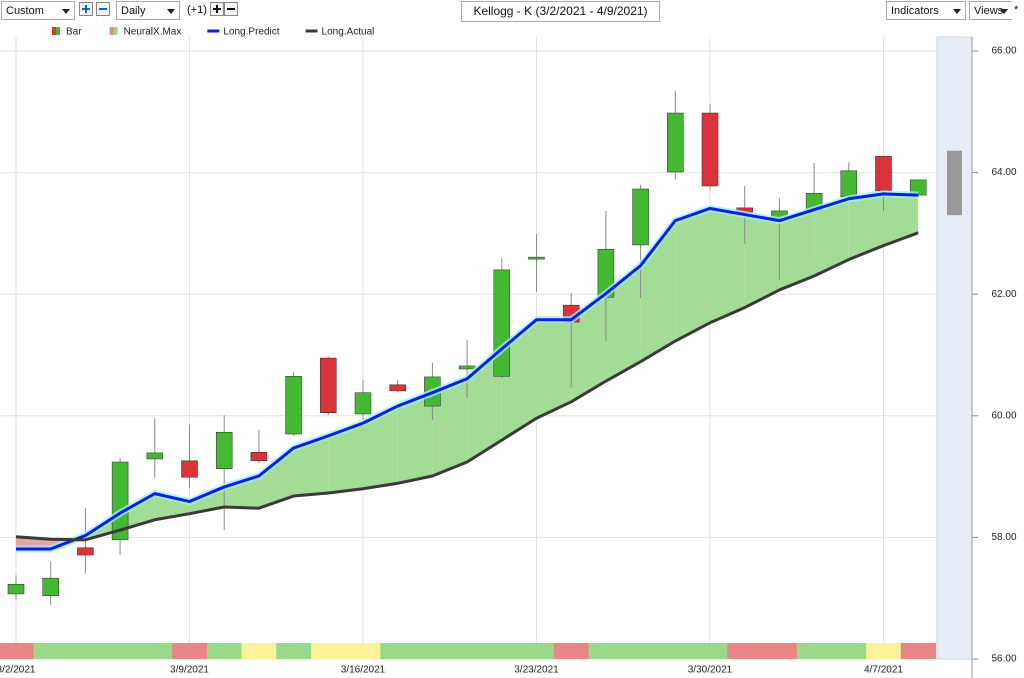 The width and height of the screenshot is (1024, 678). What do you see at coordinates (954, 348) in the screenshot?
I see `forecast-zone` at bounding box center [954, 348].